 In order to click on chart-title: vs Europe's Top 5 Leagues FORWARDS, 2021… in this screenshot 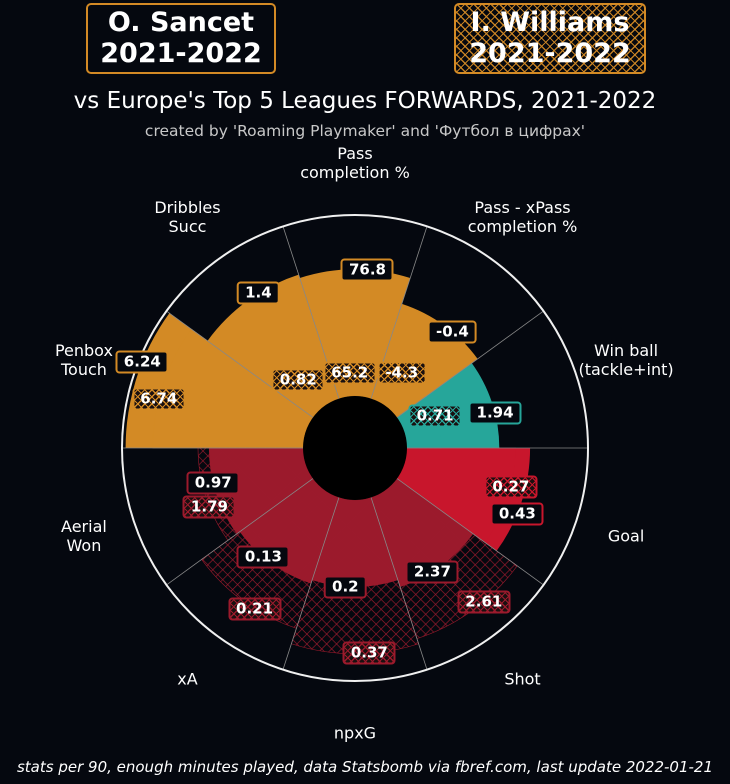, I will do `click(365, 101)`.